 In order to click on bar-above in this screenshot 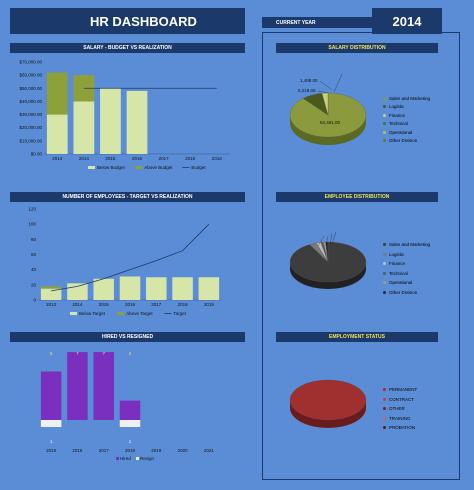, I will do `click(51, 287)`.